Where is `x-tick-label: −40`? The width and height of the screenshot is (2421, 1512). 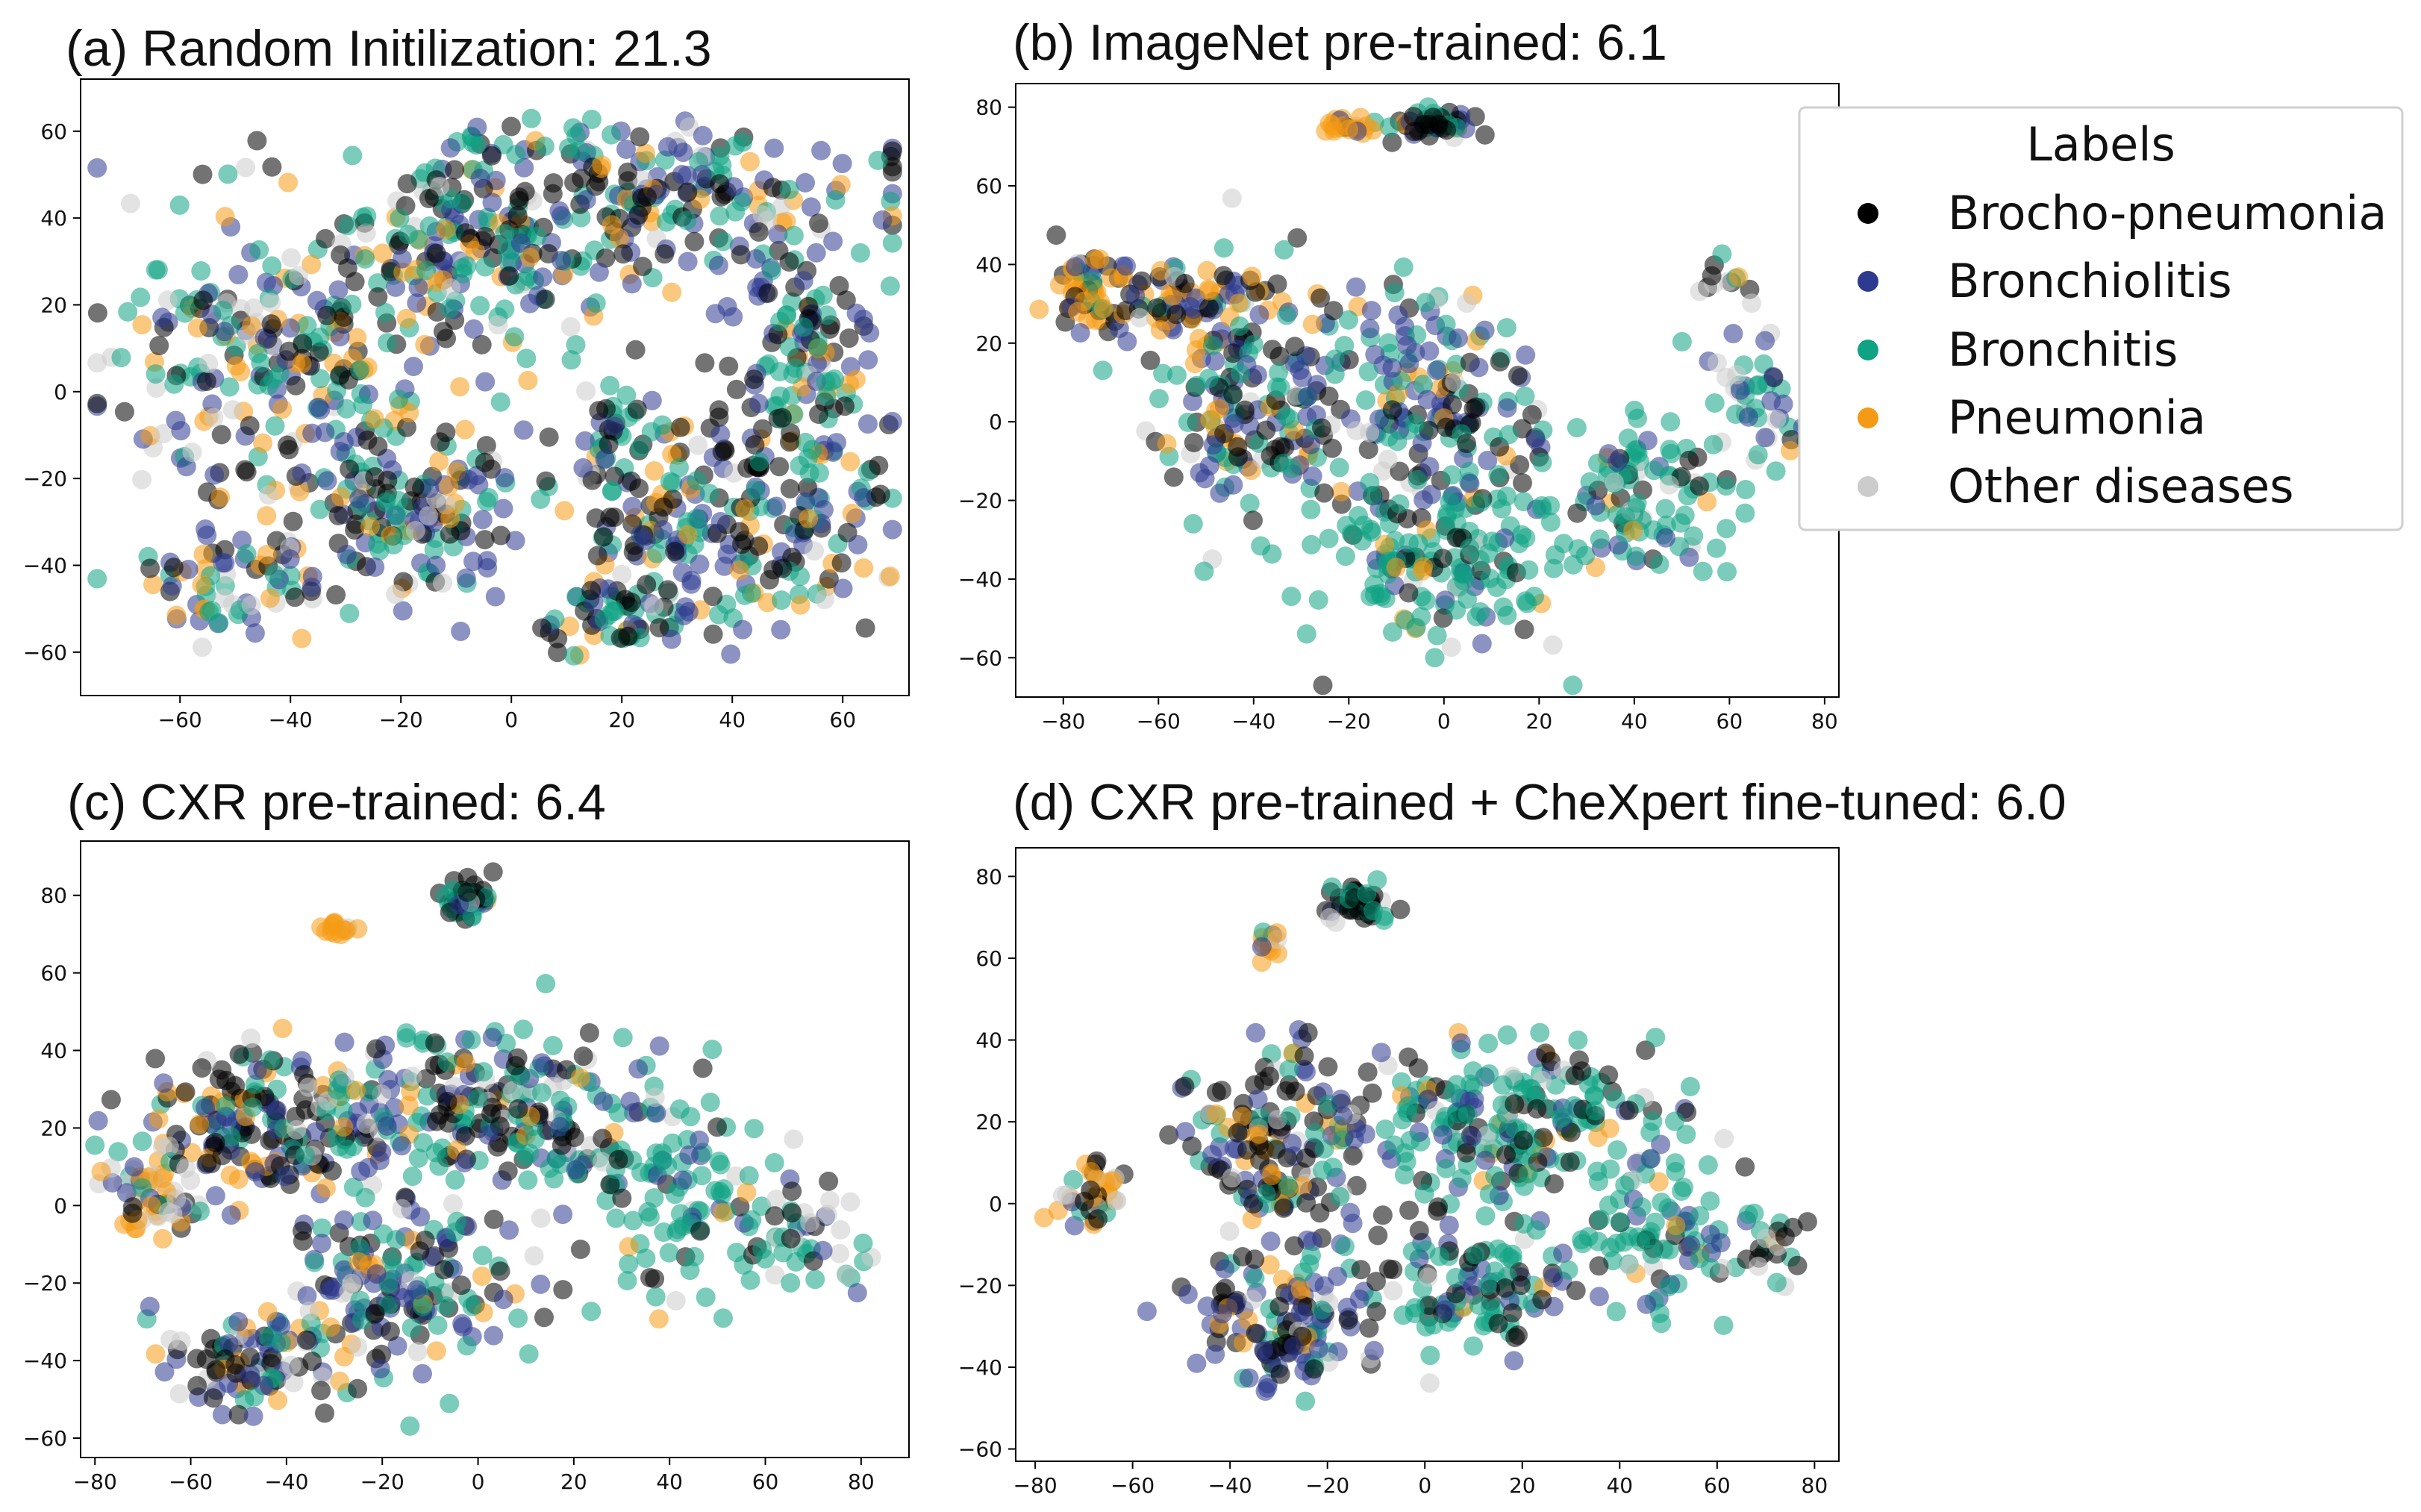 x-tick-label: −40 is located at coordinates (291, 719).